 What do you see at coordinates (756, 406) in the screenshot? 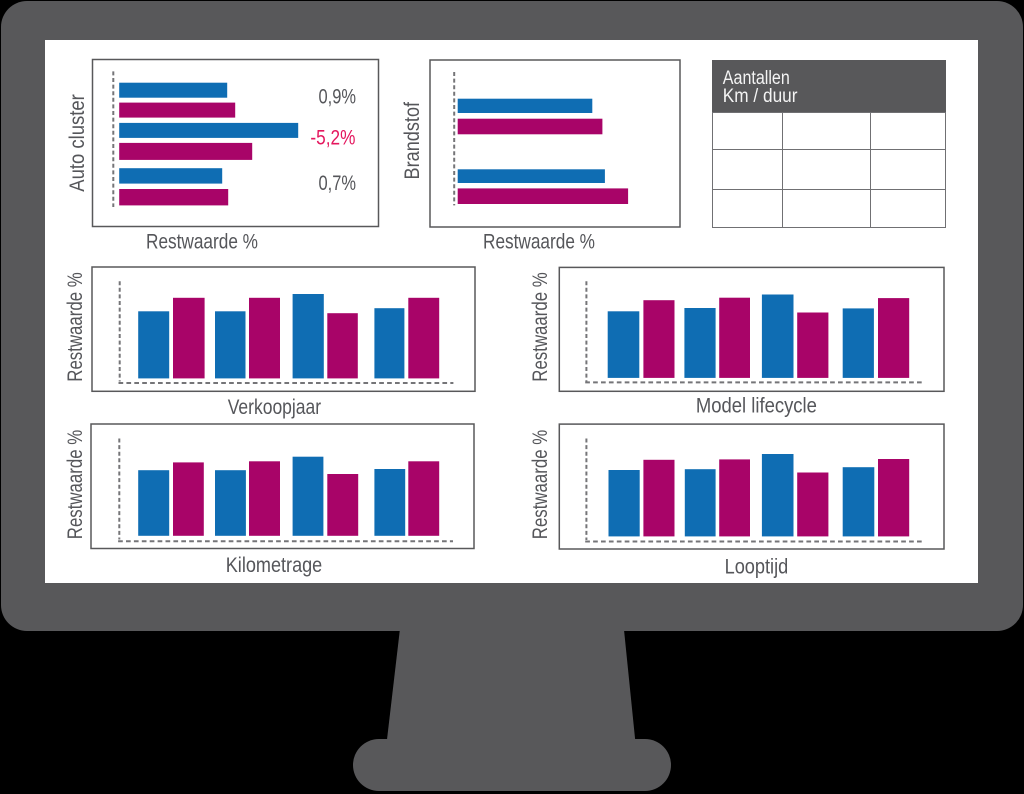
I see `svg-text: Model lifecycle` at bounding box center [756, 406].